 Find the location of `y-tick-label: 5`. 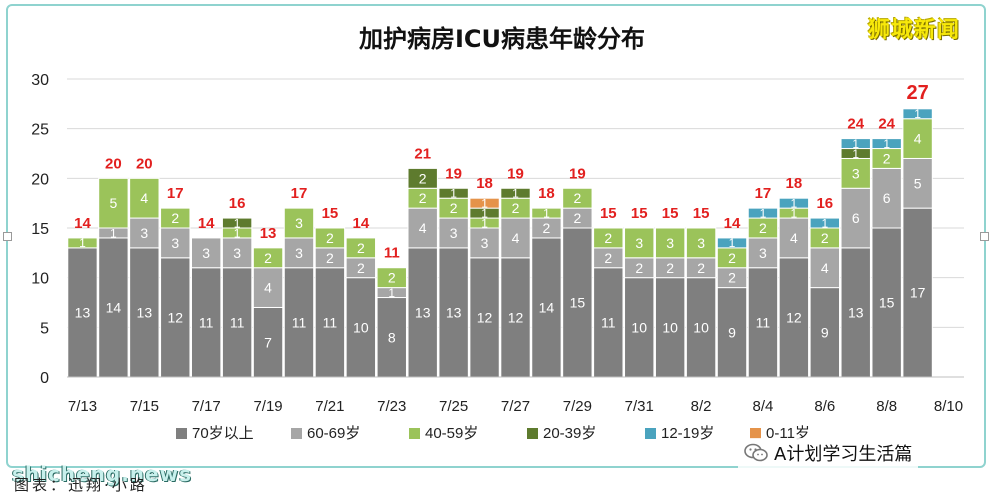

y-tick-label: 5 is located at coordinates (44, 328).